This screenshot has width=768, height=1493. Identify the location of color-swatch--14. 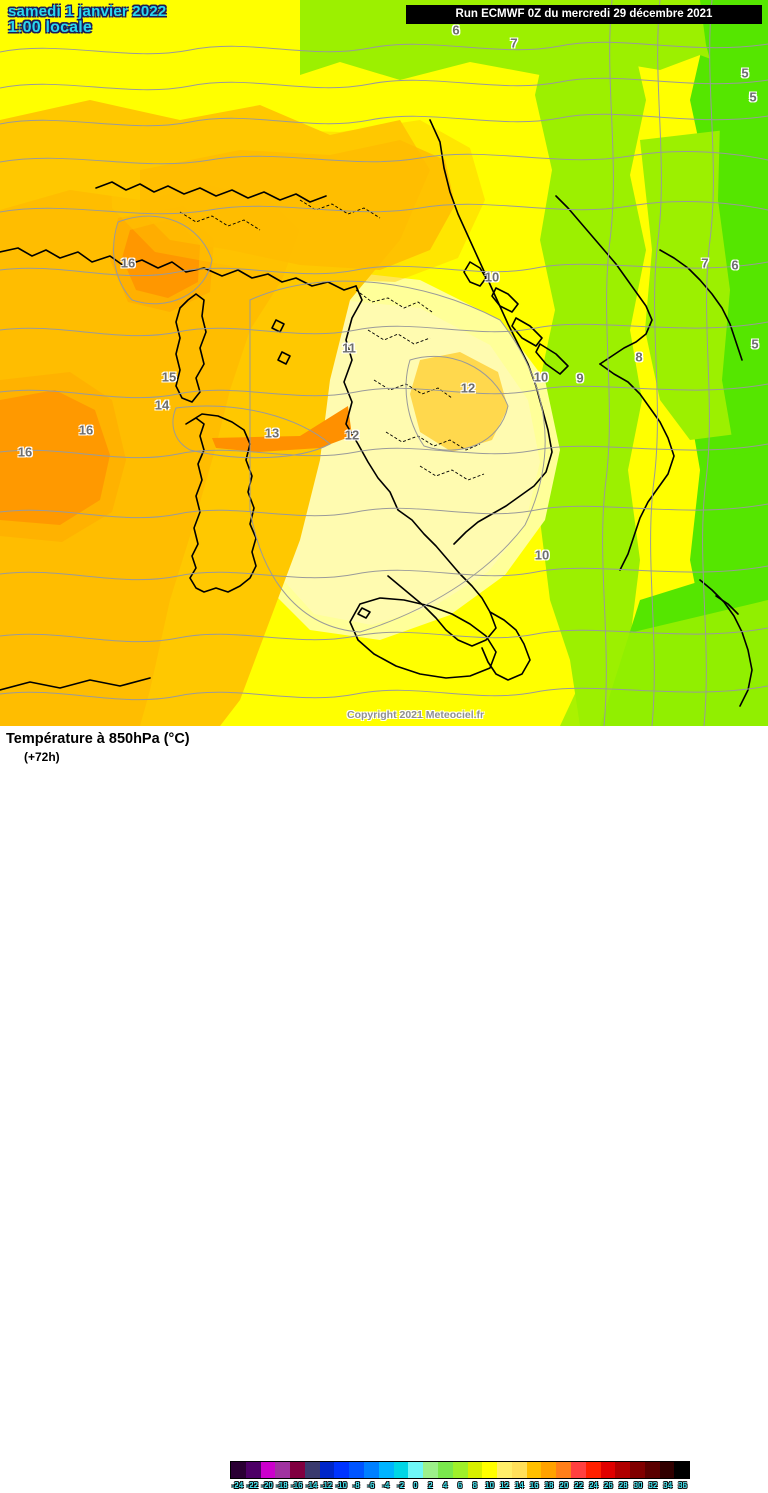
(312, 1470).